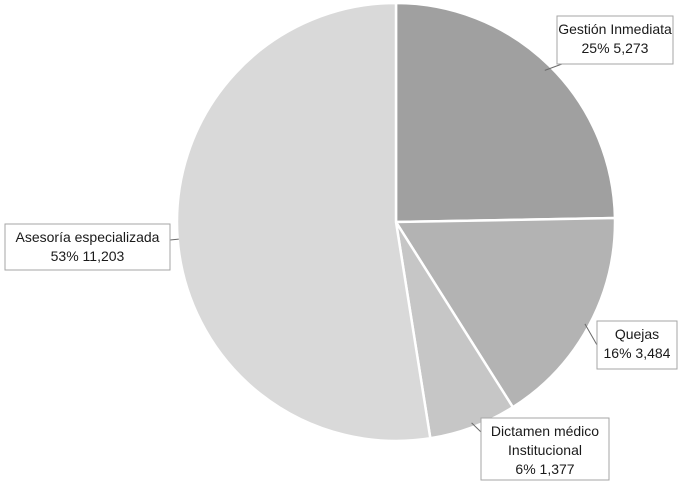 The image size is (689, 483). What do you see at coordinates (615, 48) in the screenshot?
I see `slice-value-label: 25% 5,273` at bounding box center [615, 48].